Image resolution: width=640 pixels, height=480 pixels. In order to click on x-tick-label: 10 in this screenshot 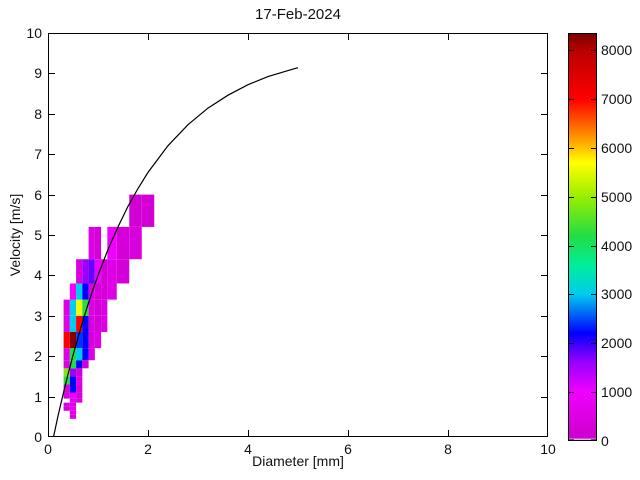, I will do `click(548, 449)`.